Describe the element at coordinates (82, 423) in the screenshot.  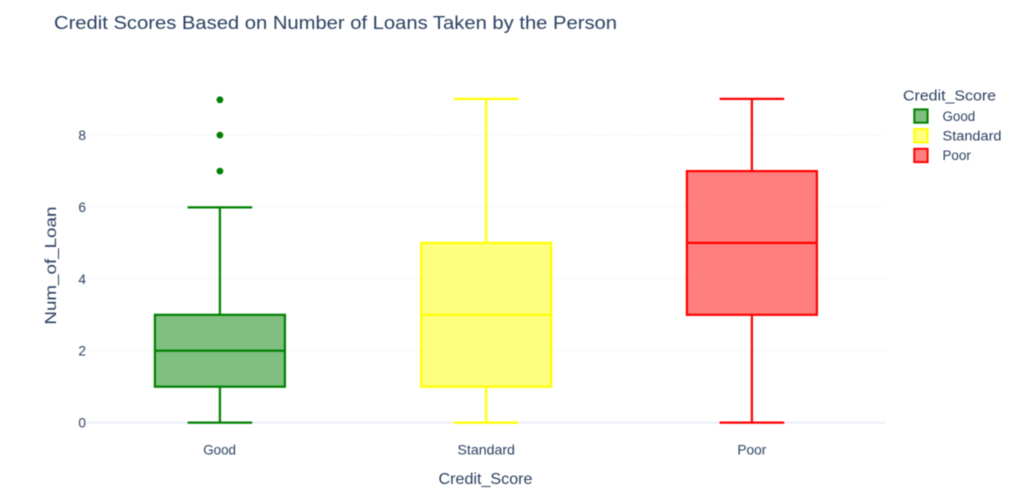
I see `svg-text: 0` at that location.